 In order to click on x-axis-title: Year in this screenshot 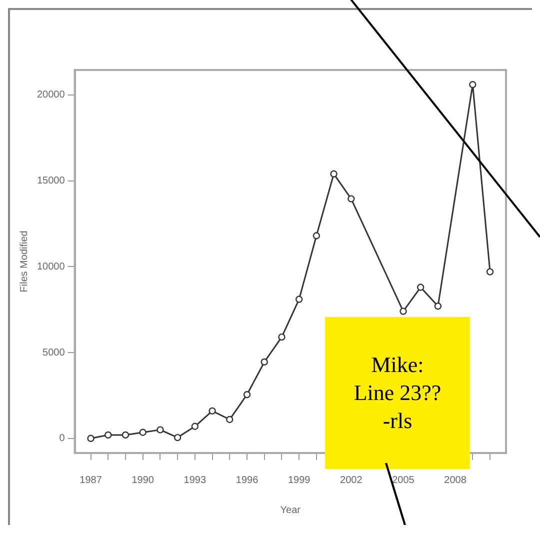, I will do `click(291, 510)`.